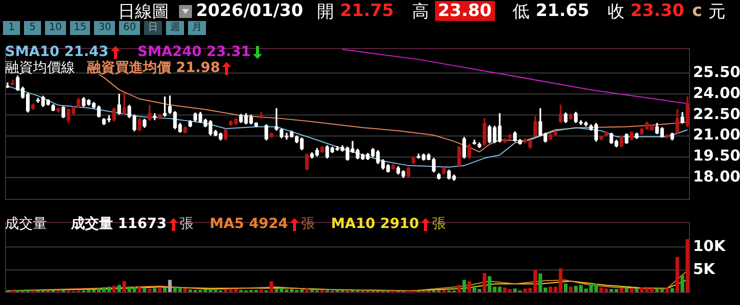 Image resolution: width=740 pixels, height=305 pixels. Describe the element at coordinates (132, 224) in the screenshot. I see `annotation: 成交量 11673 張` at that location.